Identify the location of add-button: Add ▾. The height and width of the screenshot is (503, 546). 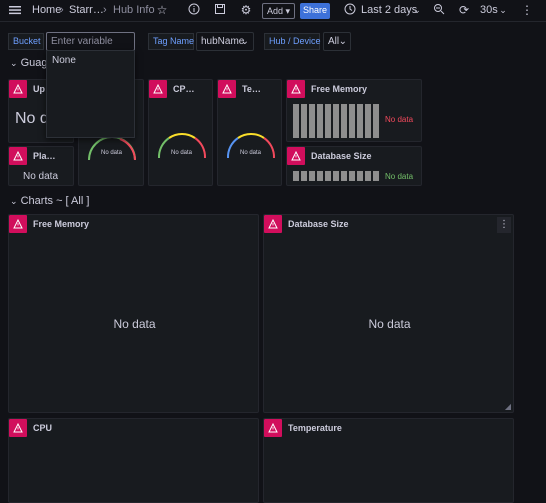
(278, 11).